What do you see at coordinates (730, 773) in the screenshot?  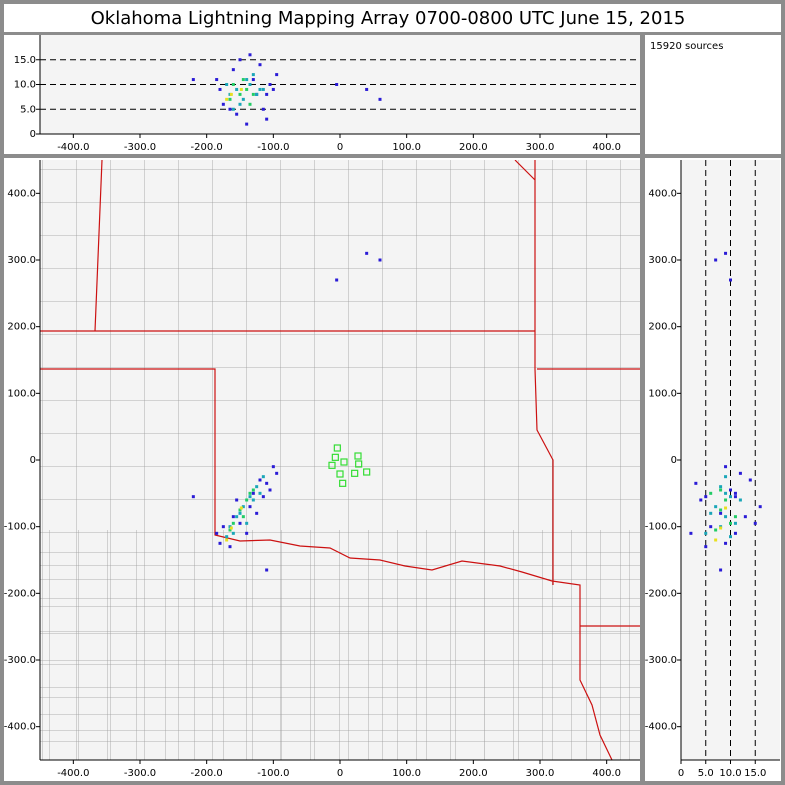 I see `x-tick-label: 10.0` at bounding box center [730, 773].